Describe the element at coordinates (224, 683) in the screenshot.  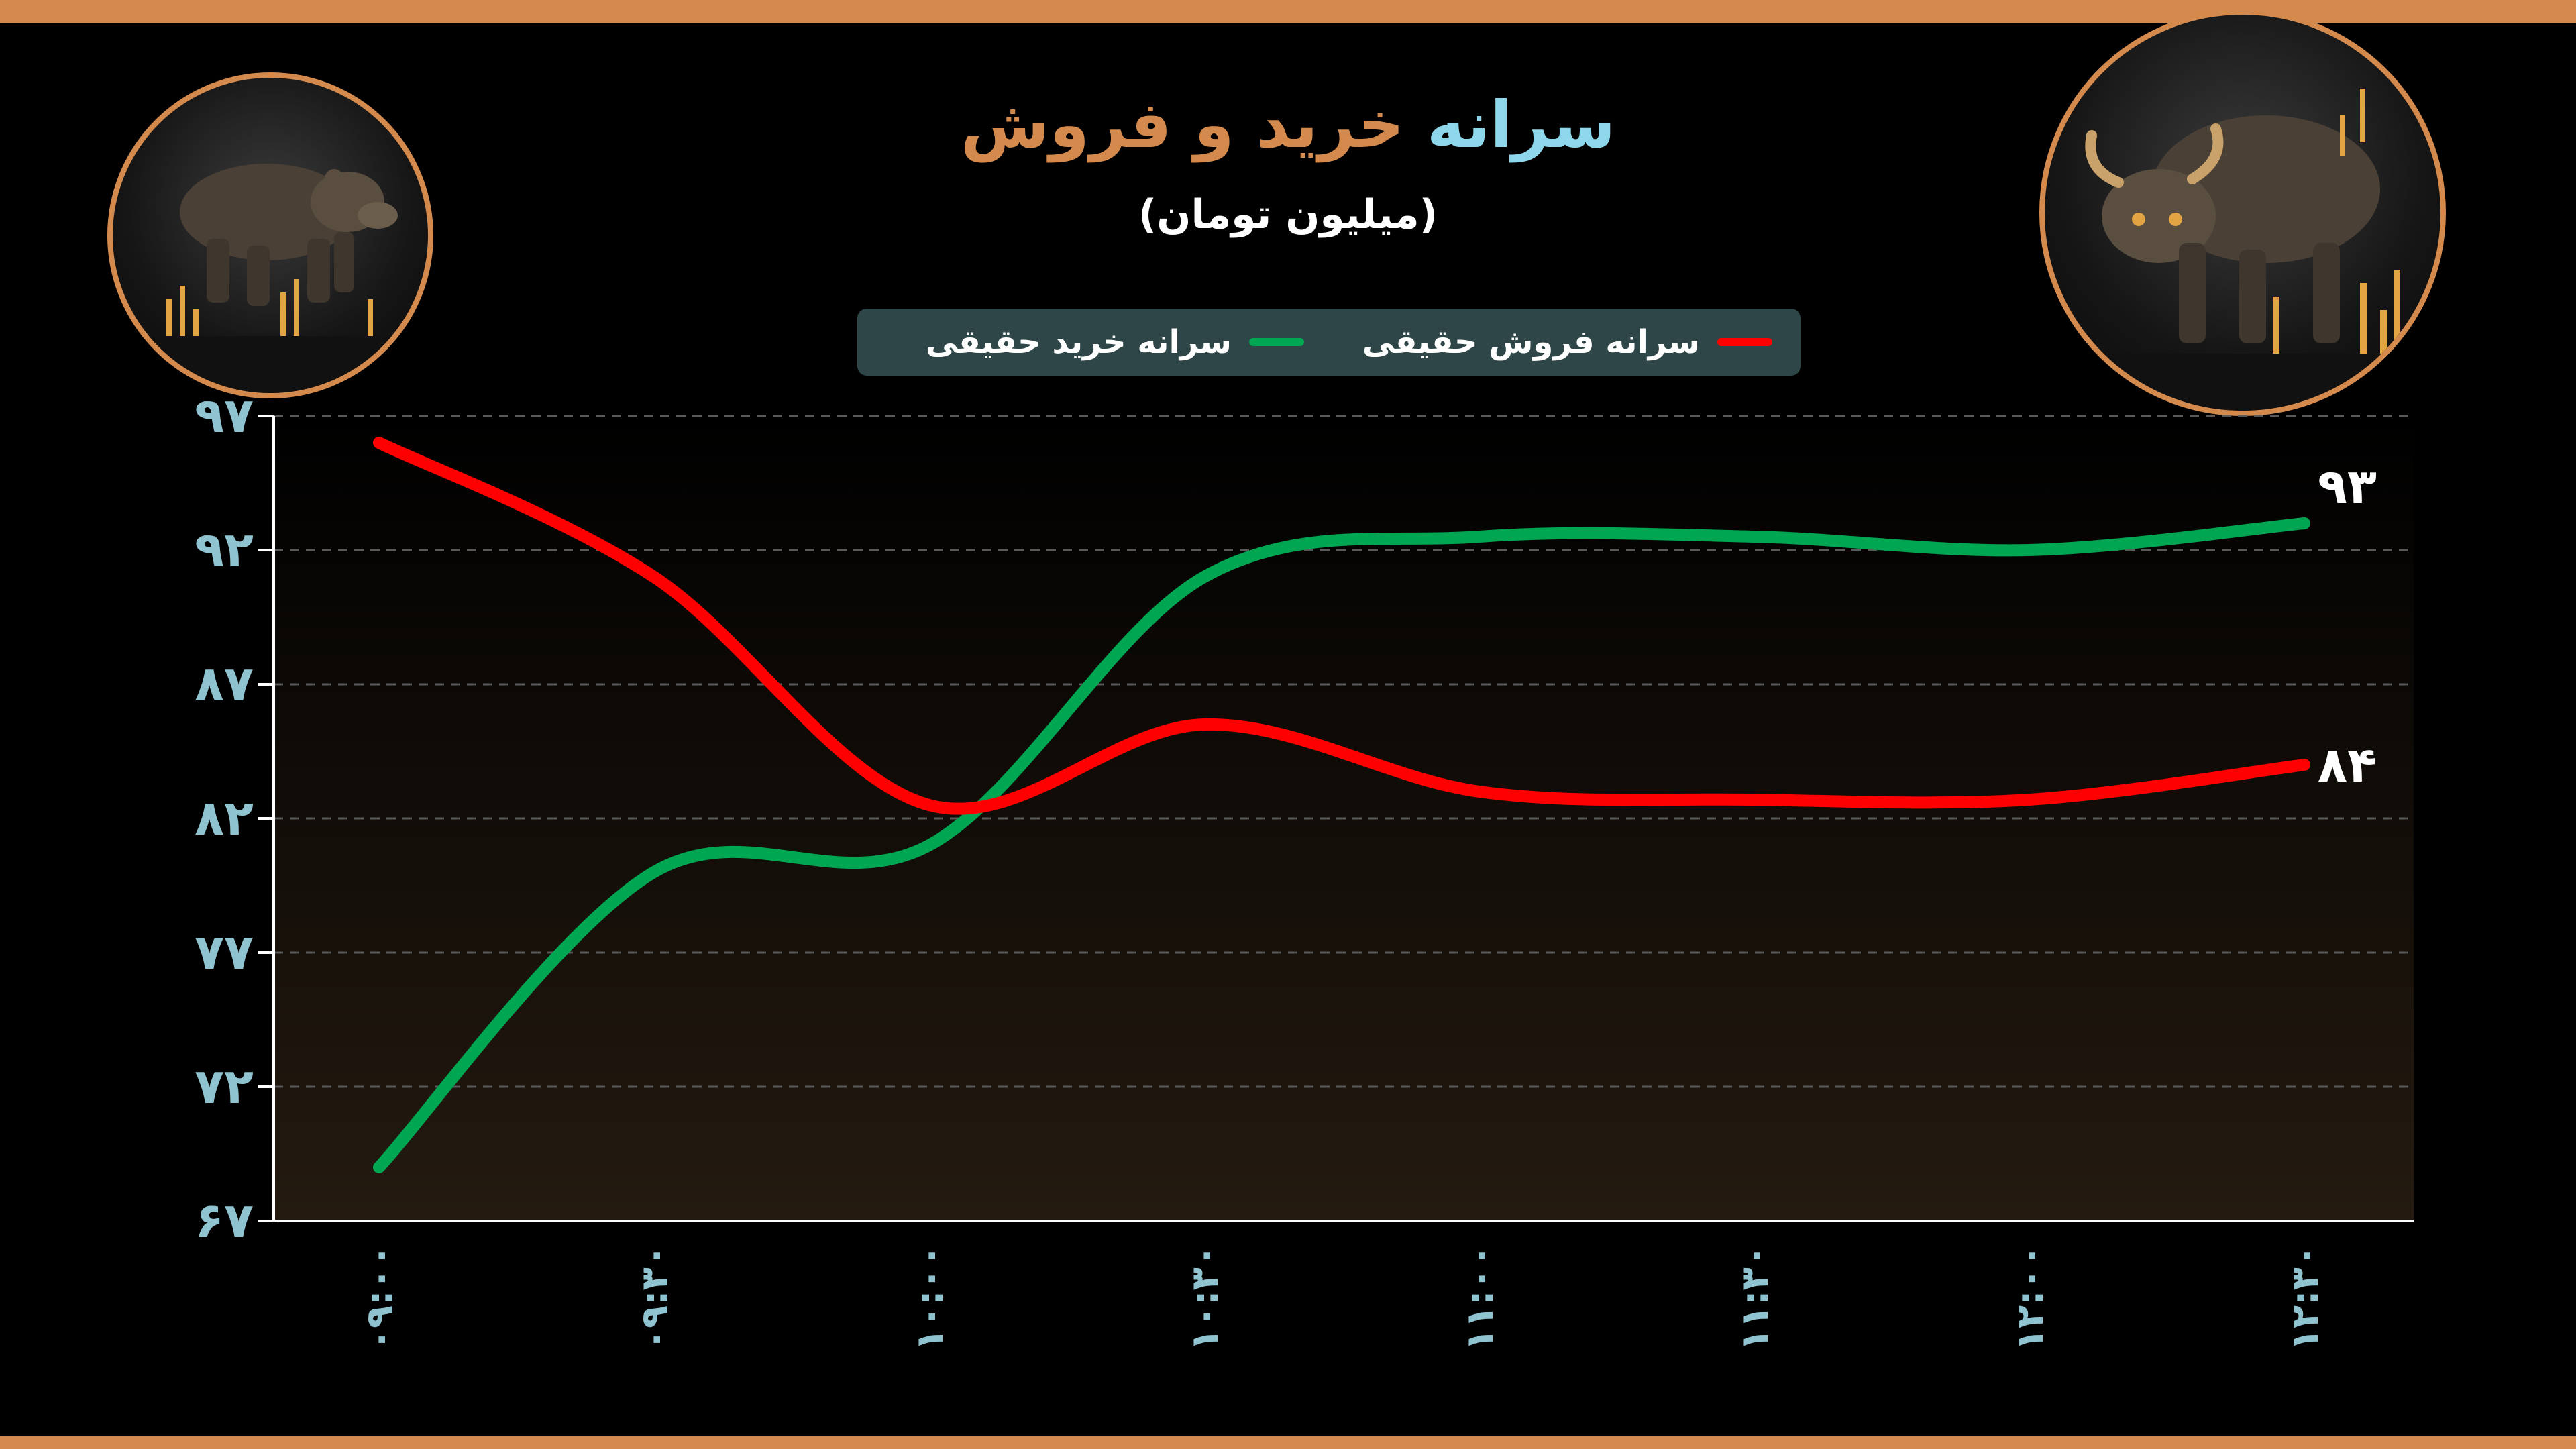
I see `y-tick-label: ۸۷` at that location.